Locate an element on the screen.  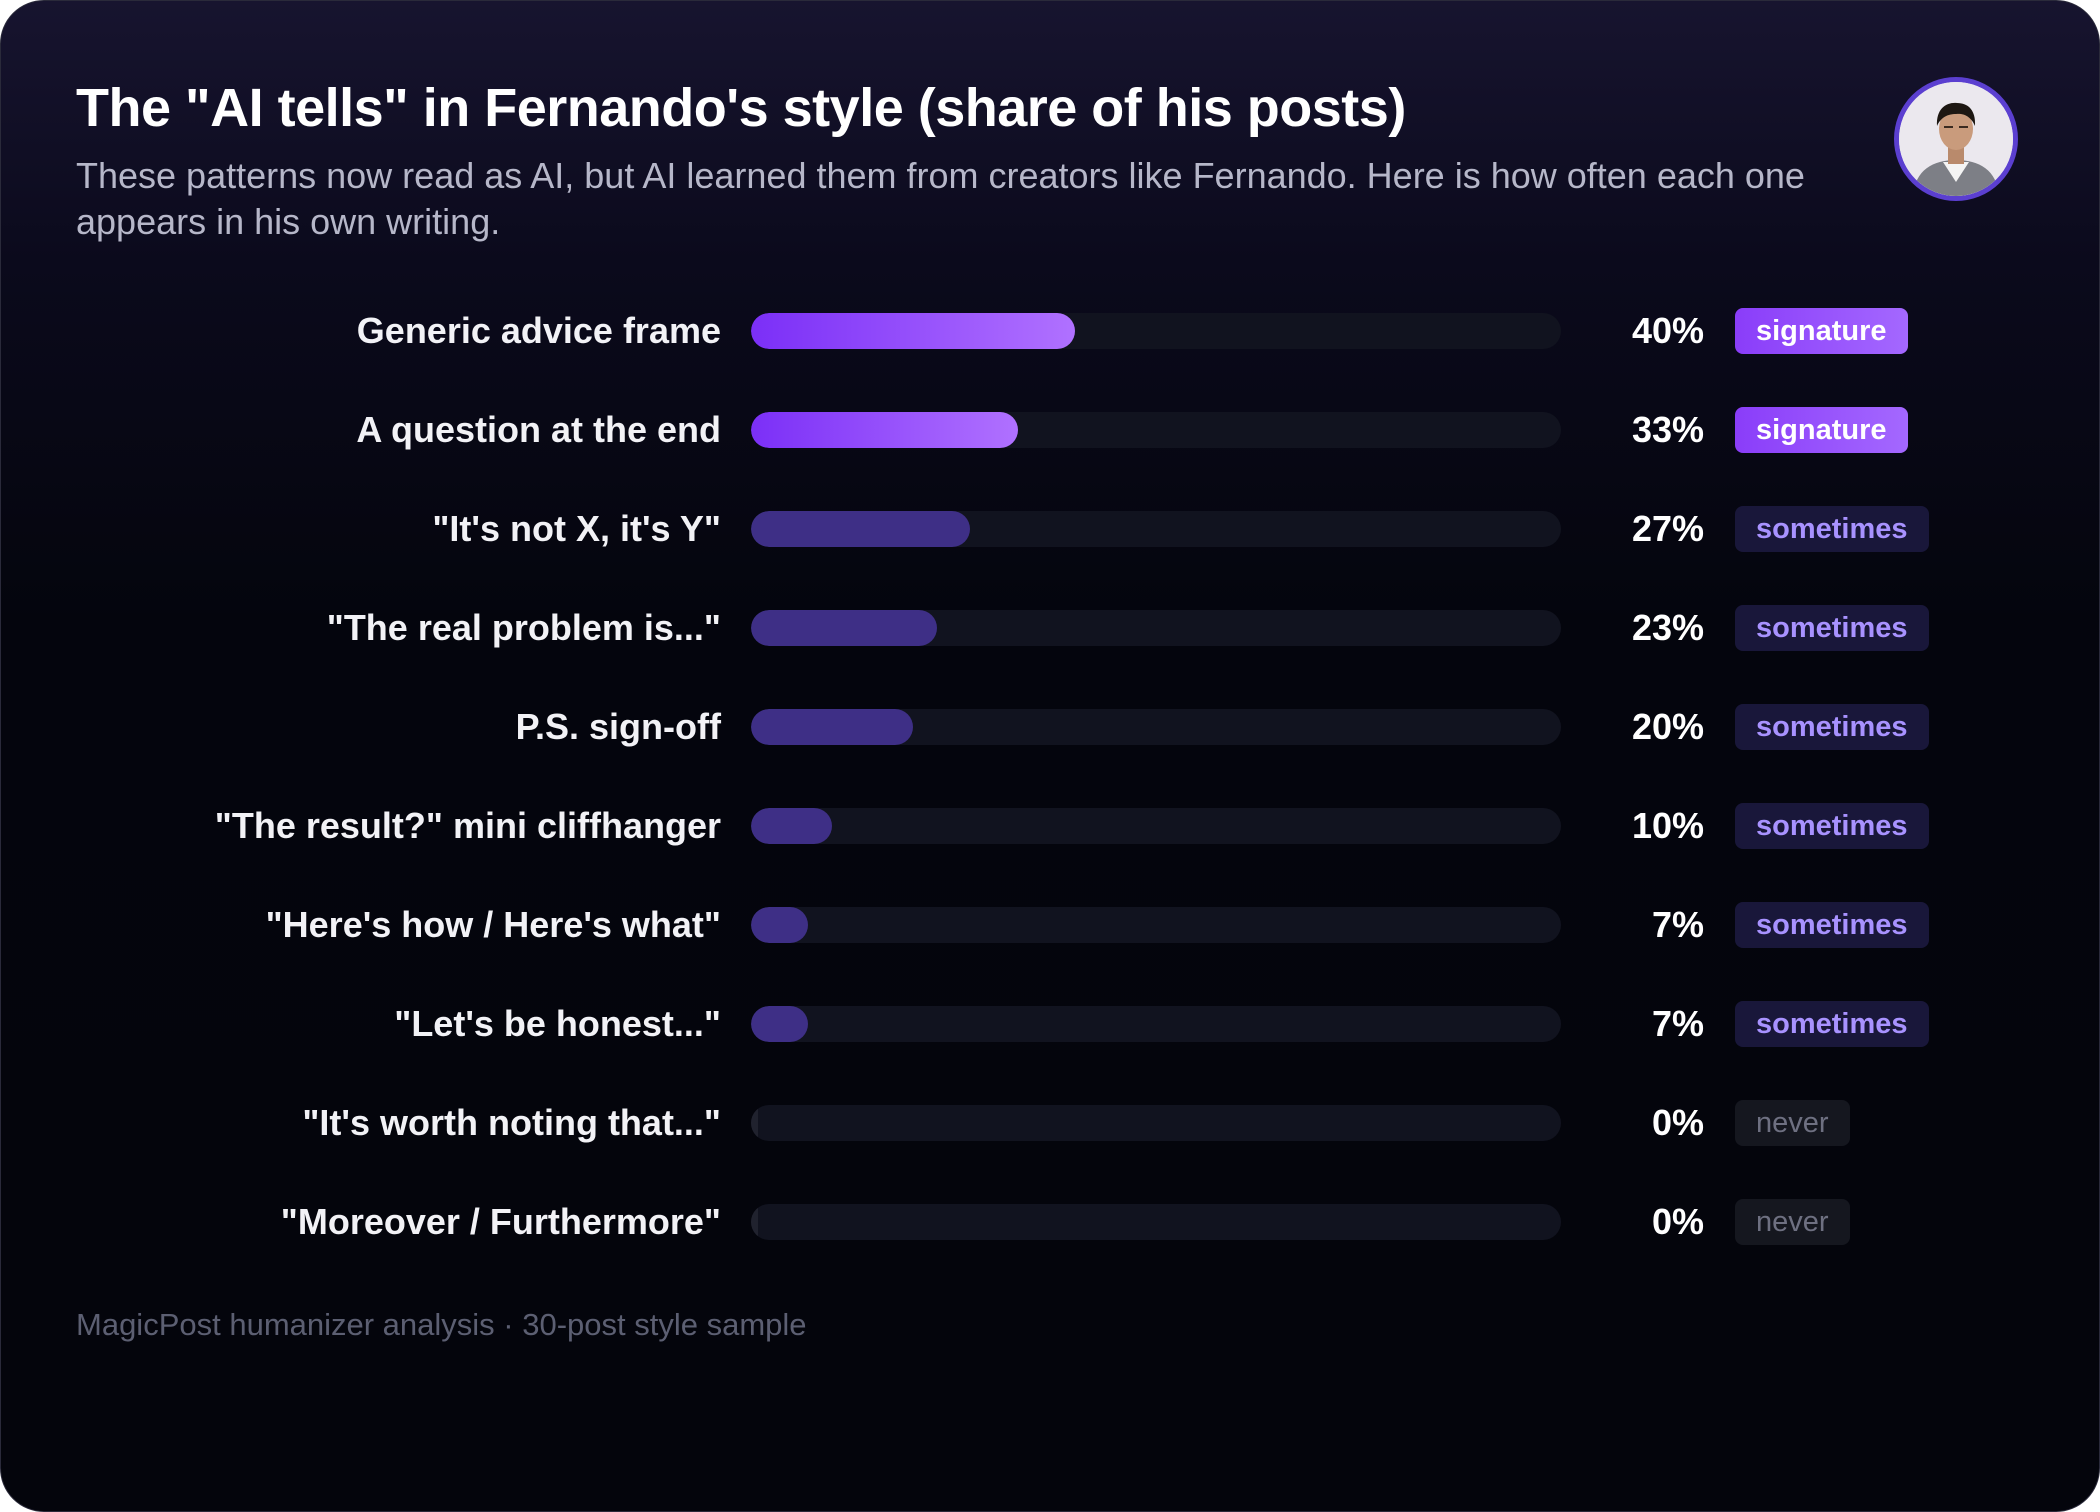
avatar is located at coordinates (1956, 139).